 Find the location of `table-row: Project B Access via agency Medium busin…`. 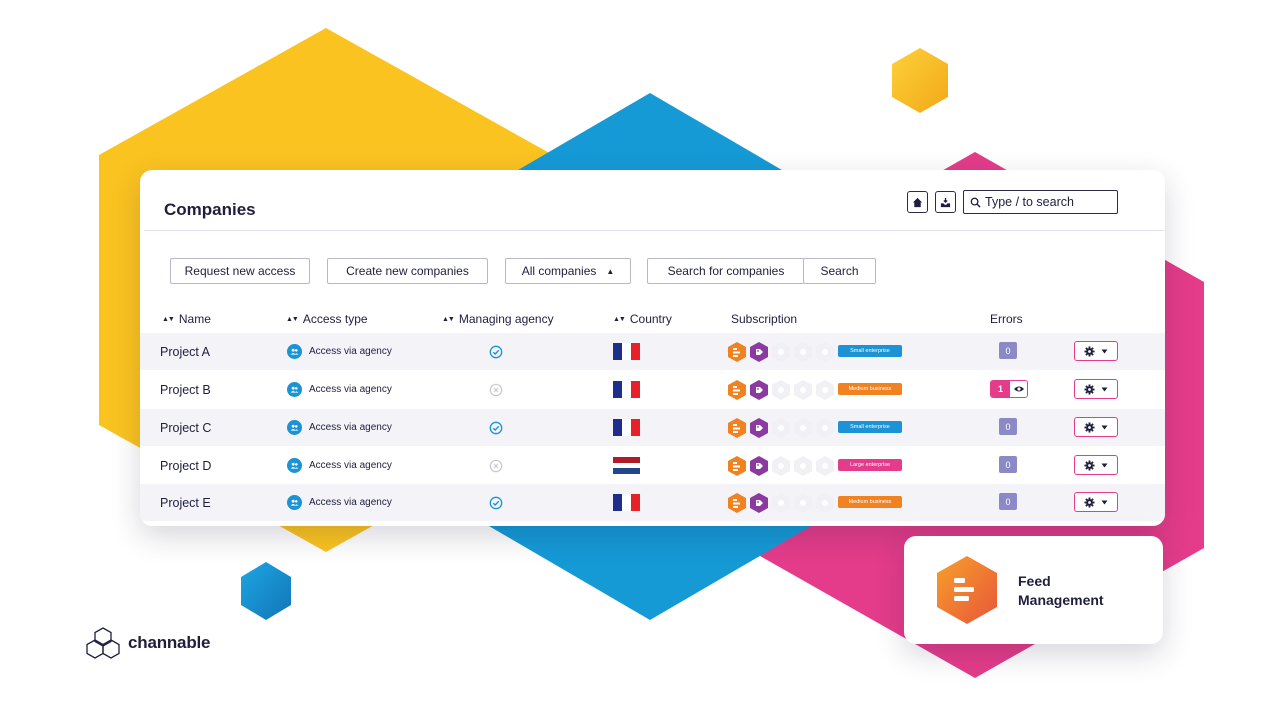

table-row: Project B Access via agency Medium busin… is located at coordinates (652, 389).